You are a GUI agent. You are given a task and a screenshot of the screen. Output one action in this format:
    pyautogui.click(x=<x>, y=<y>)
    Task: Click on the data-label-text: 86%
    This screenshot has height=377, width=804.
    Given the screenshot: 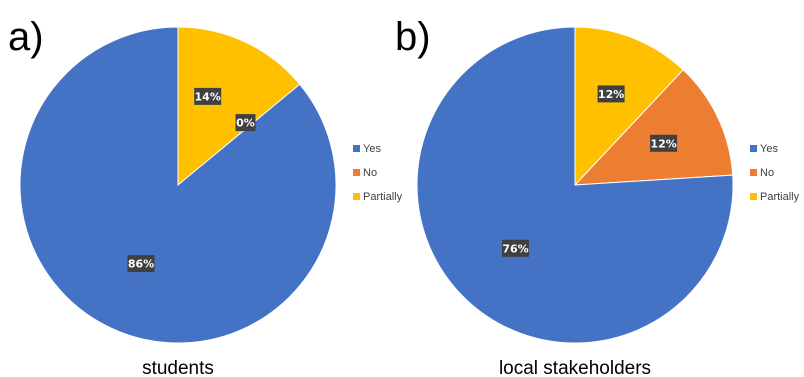 What is the action you would take?
    pyautogui.click(x=141, y=264)
    